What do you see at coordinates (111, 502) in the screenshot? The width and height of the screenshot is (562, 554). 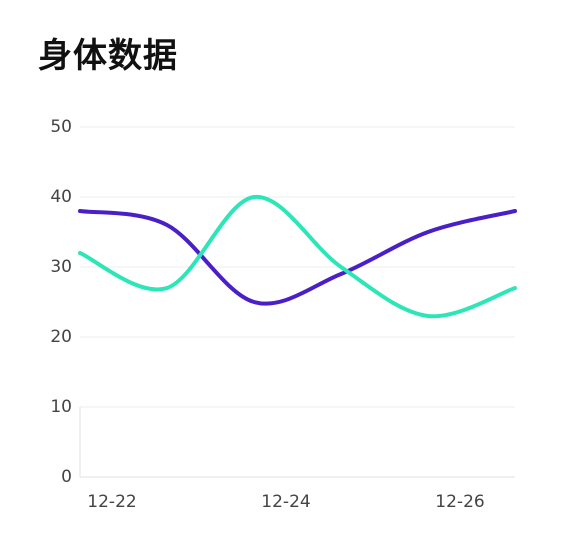 I see `x-tick-label: 12-22` at bounding box center [111, 502].